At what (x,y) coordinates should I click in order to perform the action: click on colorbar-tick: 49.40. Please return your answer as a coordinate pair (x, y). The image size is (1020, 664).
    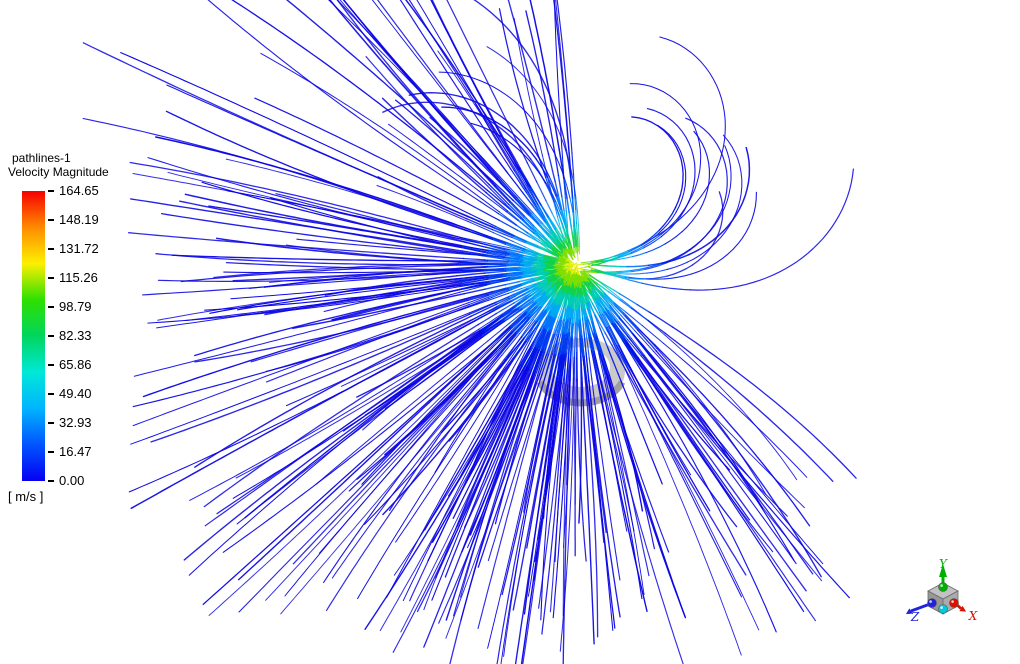
    Looking at the image, I should click on (70, 394).